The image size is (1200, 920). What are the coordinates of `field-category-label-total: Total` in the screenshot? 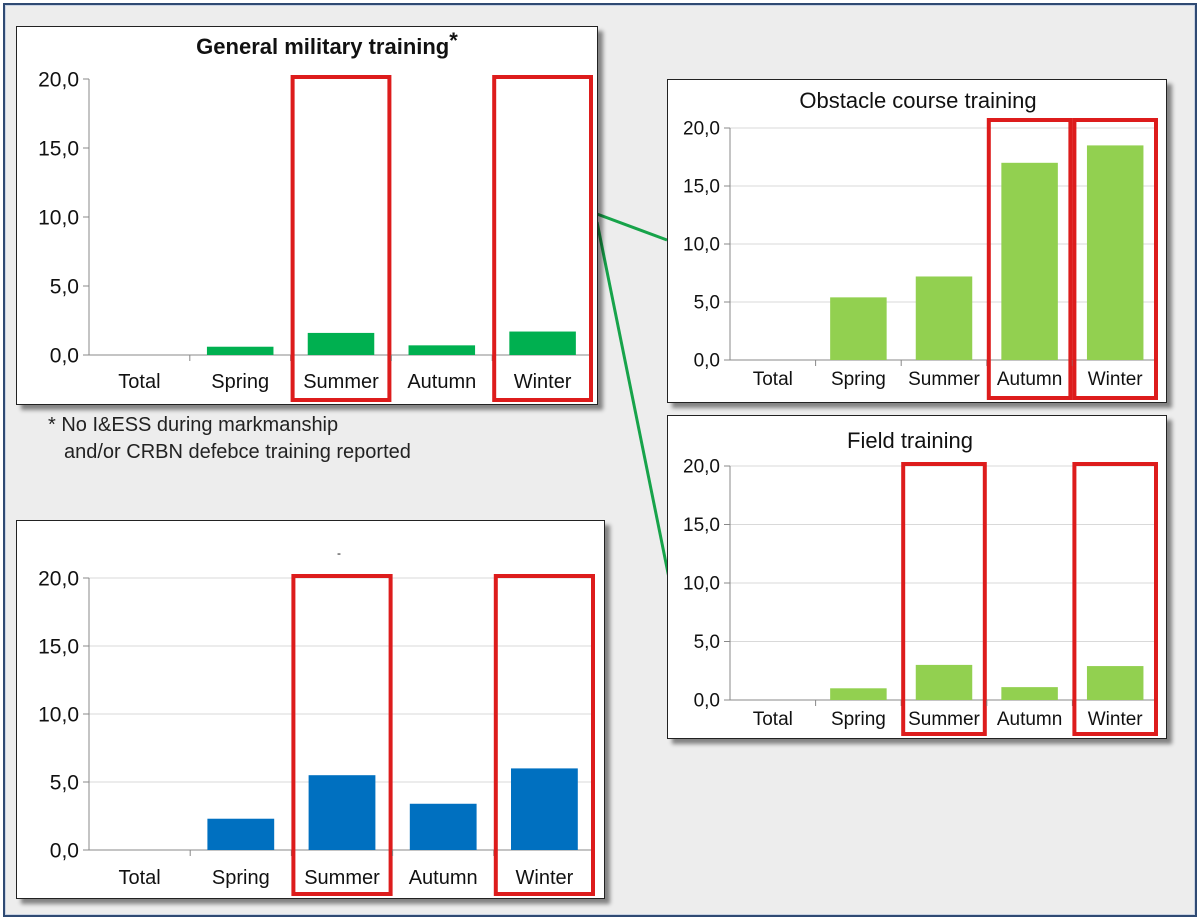 It's located at (773, 719).